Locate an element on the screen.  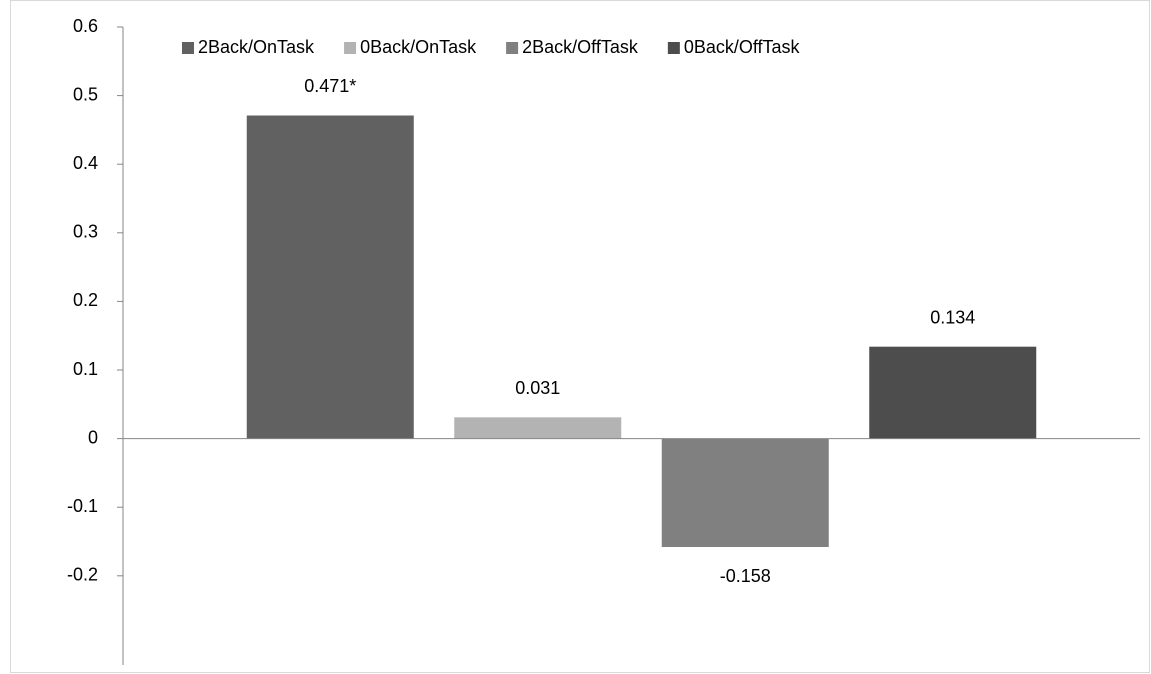
y-tick-label: -0.2 is located at coordinates (82, 575).